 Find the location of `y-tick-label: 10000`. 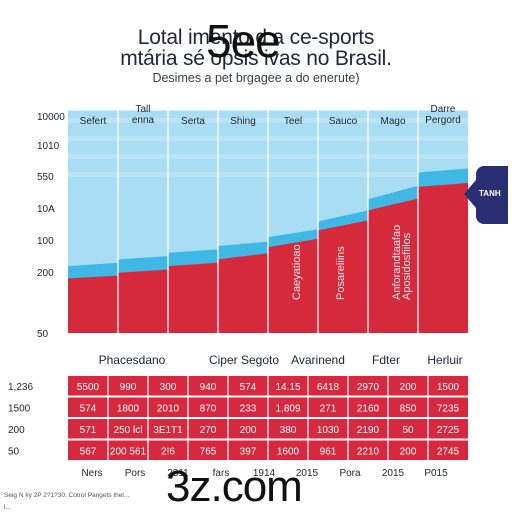

y-tick-label: 10000 is located at coordinates (51, 117).